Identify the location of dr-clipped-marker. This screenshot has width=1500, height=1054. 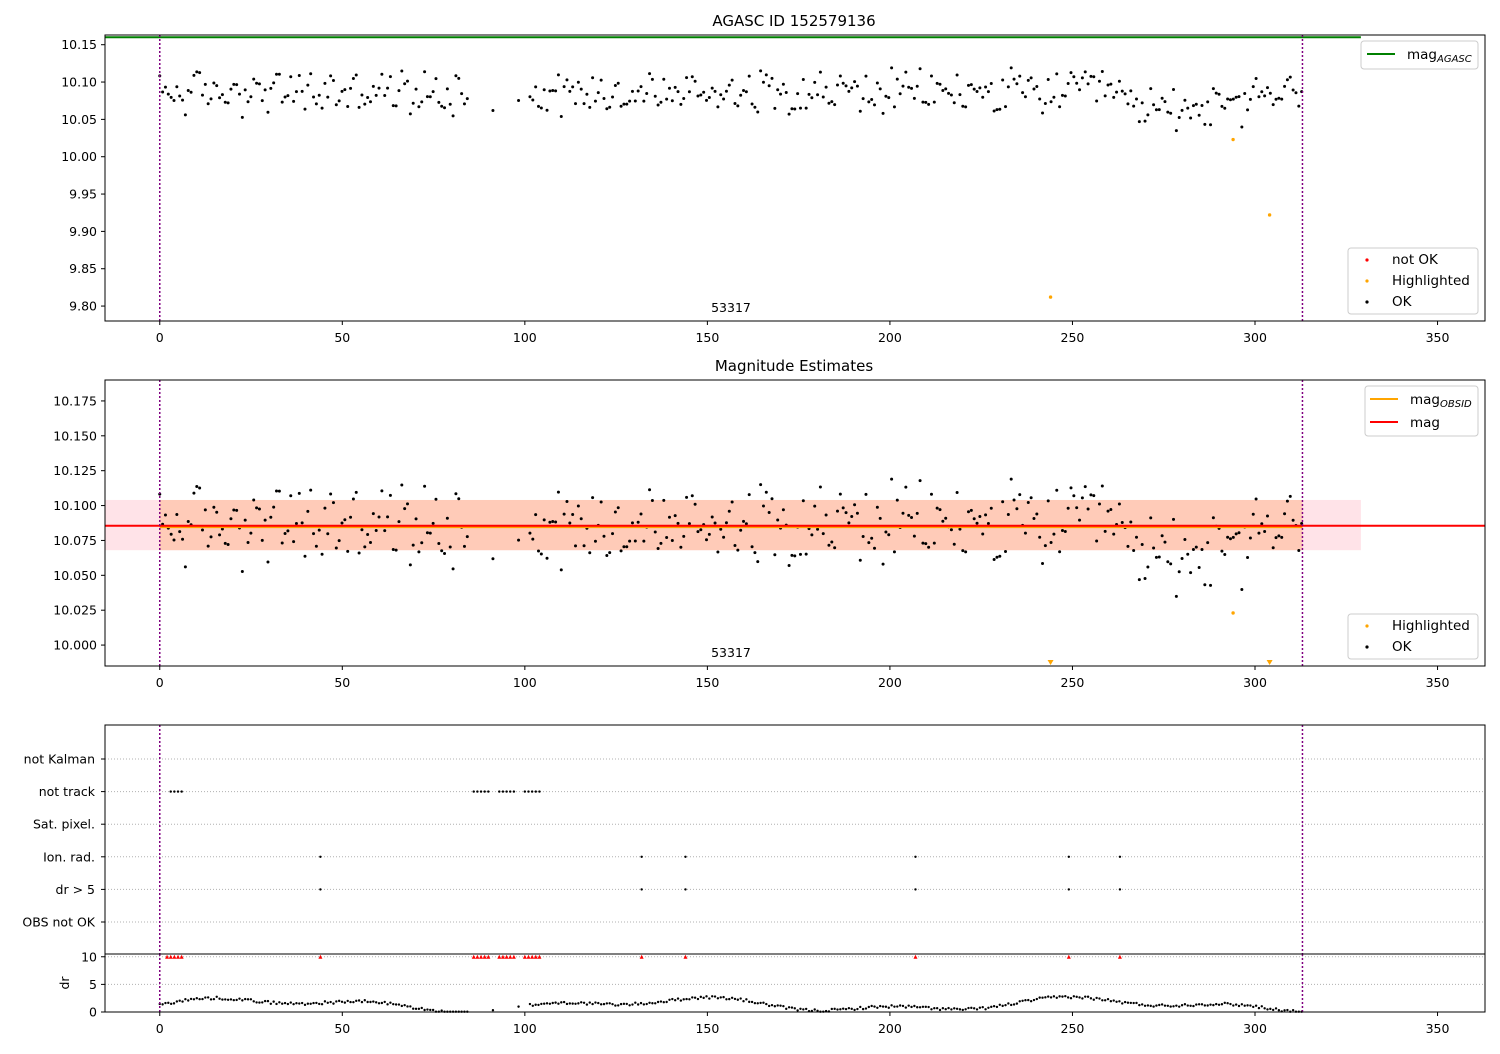
(685, 956).